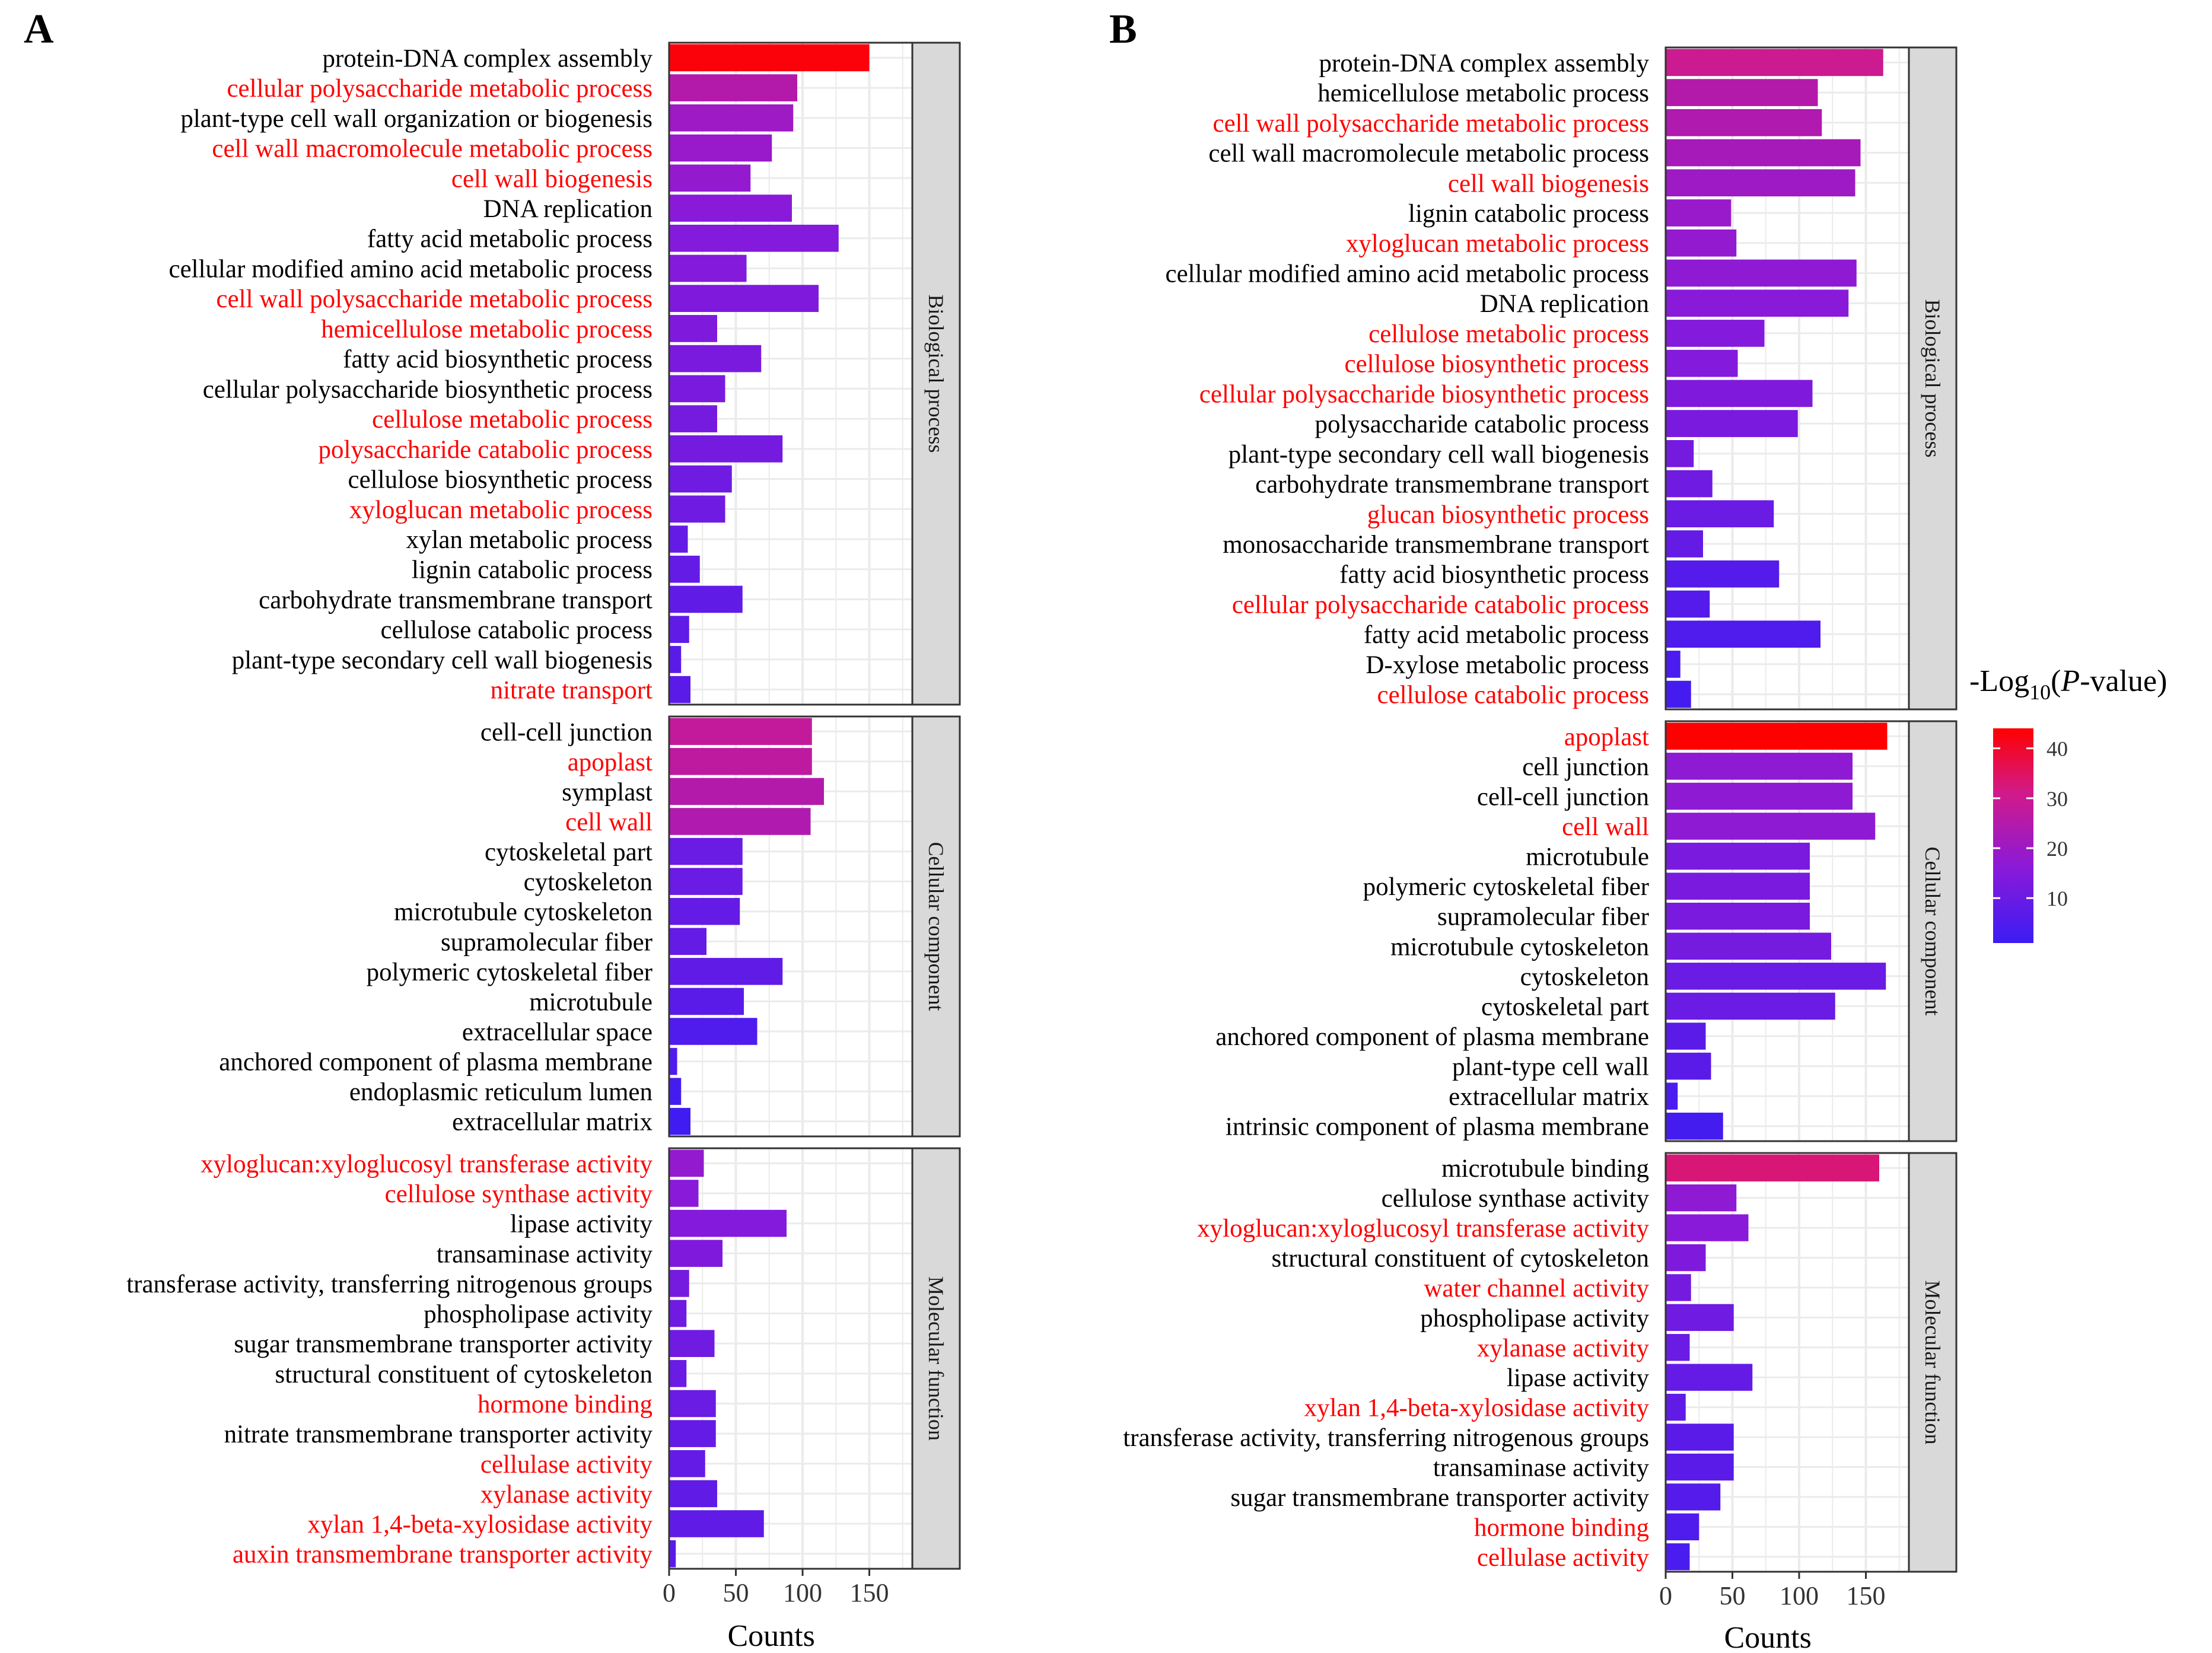  Describe the element at coordinates (552, 1122) in the screenshot. I see `bar-label: extracellular matrix` at that location.